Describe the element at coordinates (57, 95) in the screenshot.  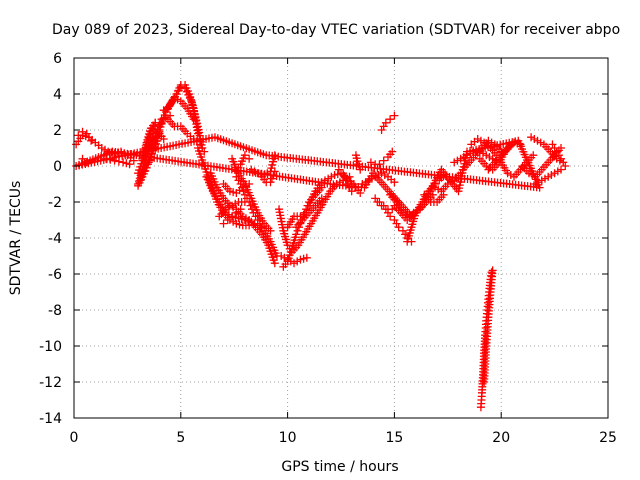
I see `y-tick-label: 4` at that location.